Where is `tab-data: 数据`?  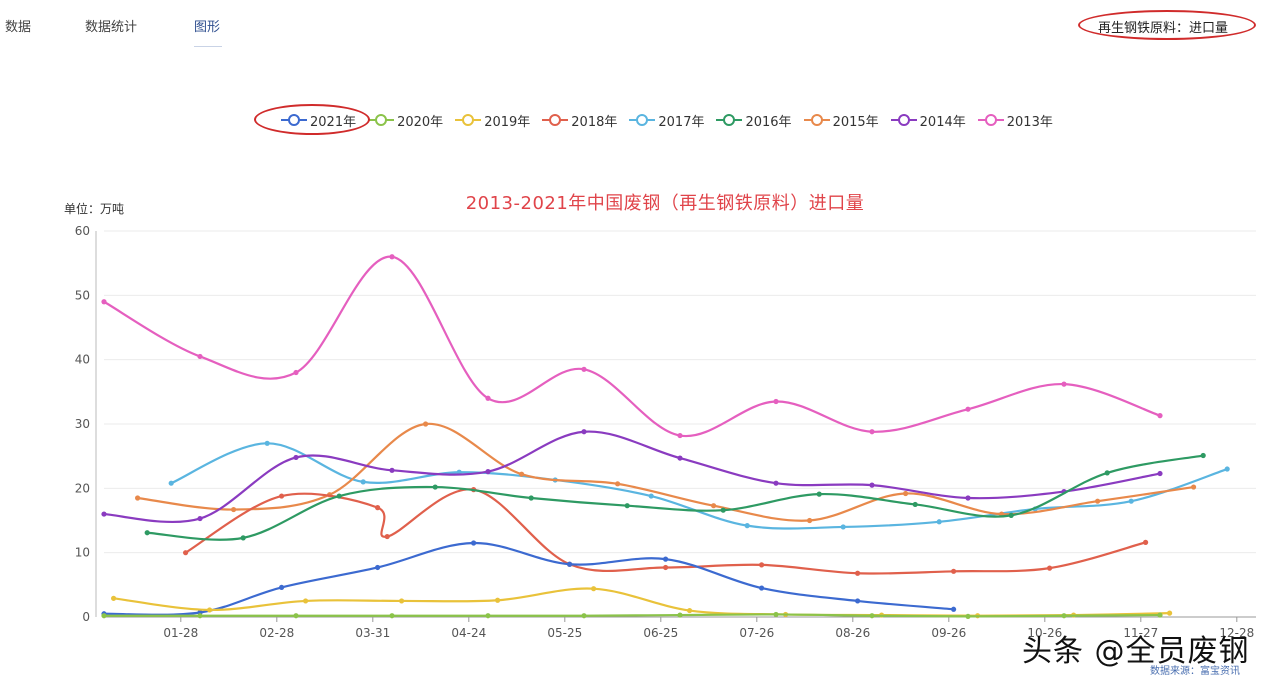 tab-data: 数据 is located at coordinates (18, 27).